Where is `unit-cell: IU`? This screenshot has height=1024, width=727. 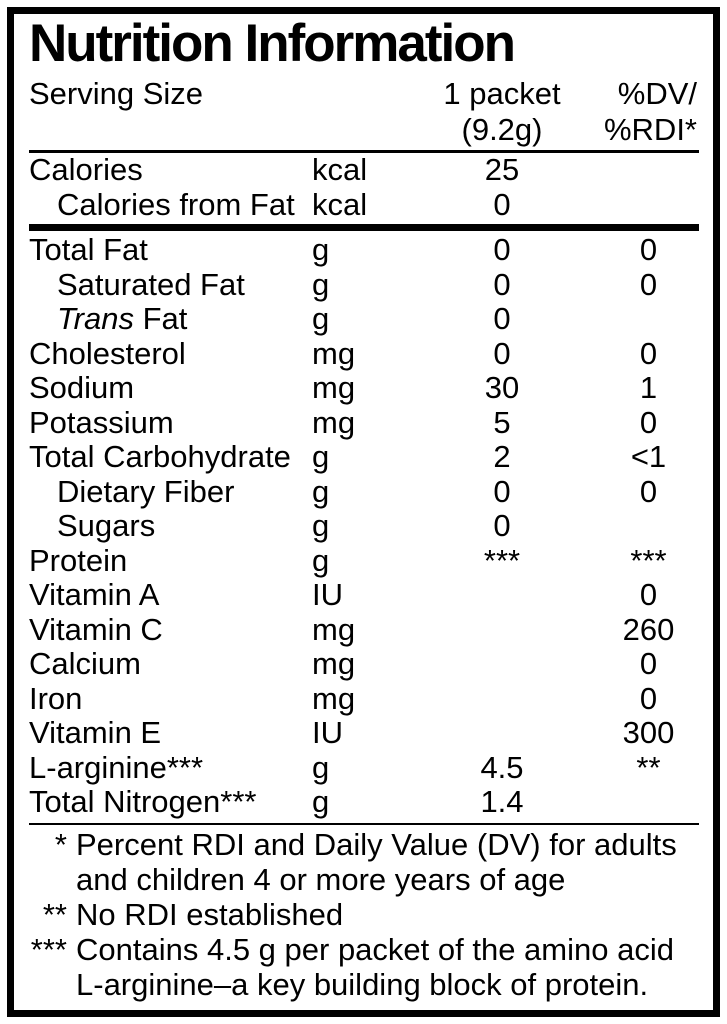
unit-cell: IU is located at coordinates (327, 594).